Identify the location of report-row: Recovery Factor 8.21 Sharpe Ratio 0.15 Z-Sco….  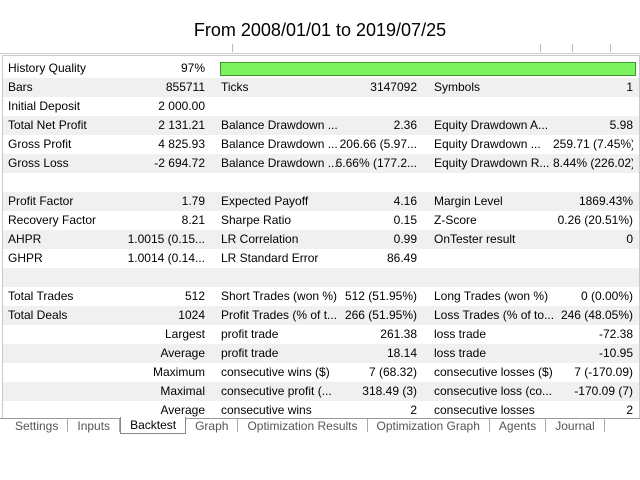
(321, 220).